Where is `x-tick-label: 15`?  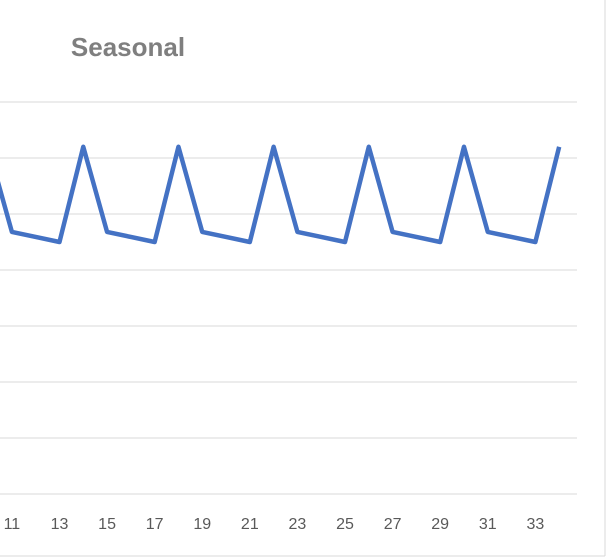
x-tick-label: 15 is located at coordinates (107, 524).